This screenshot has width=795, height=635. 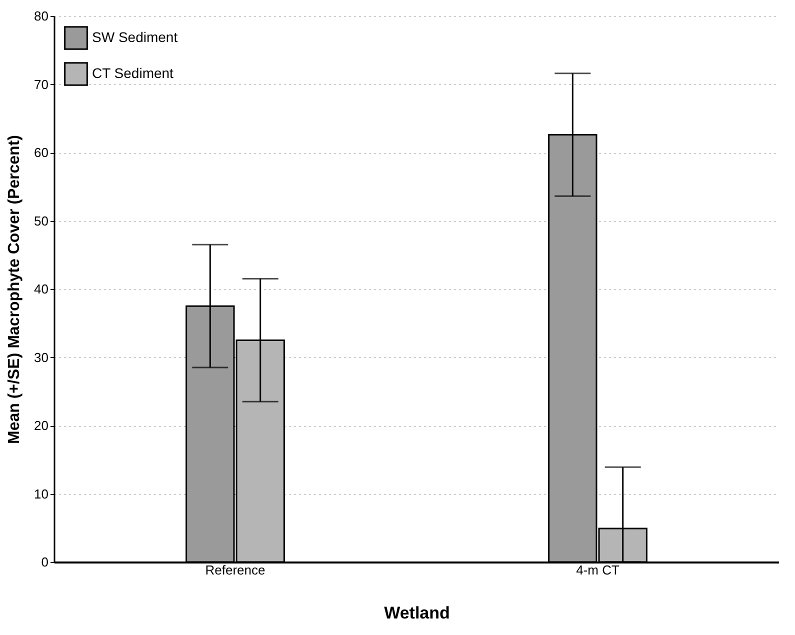 What do you see at coordinates (417, 613) in the screenshot?
I see `x-axis-title: Wetland` at bounding box center [417, 613].